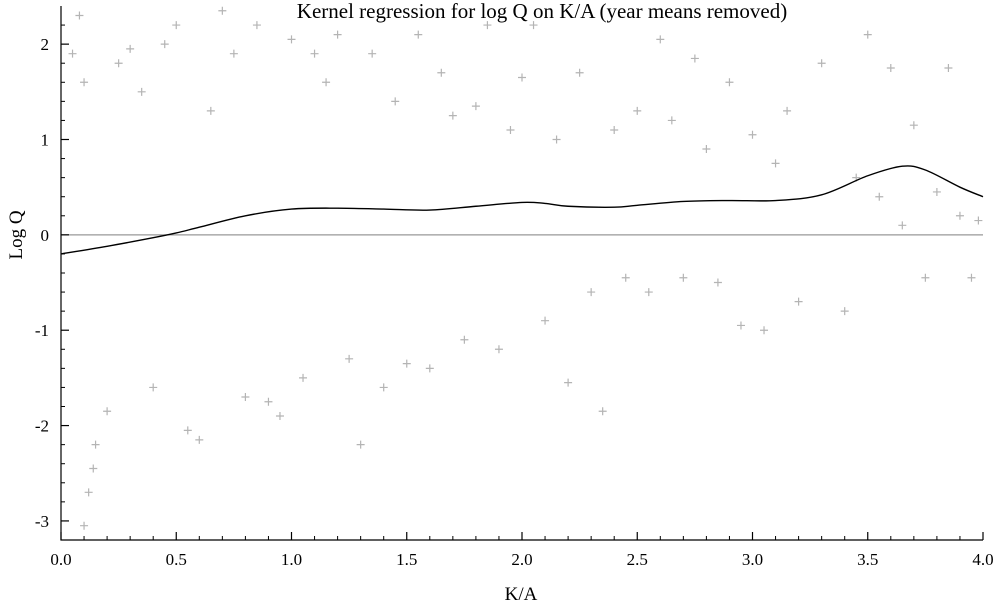  What do you see at coordinates (42, 521) in the screenshot?
I see `y-tick-label: -3` at bounding box center [42, 521].